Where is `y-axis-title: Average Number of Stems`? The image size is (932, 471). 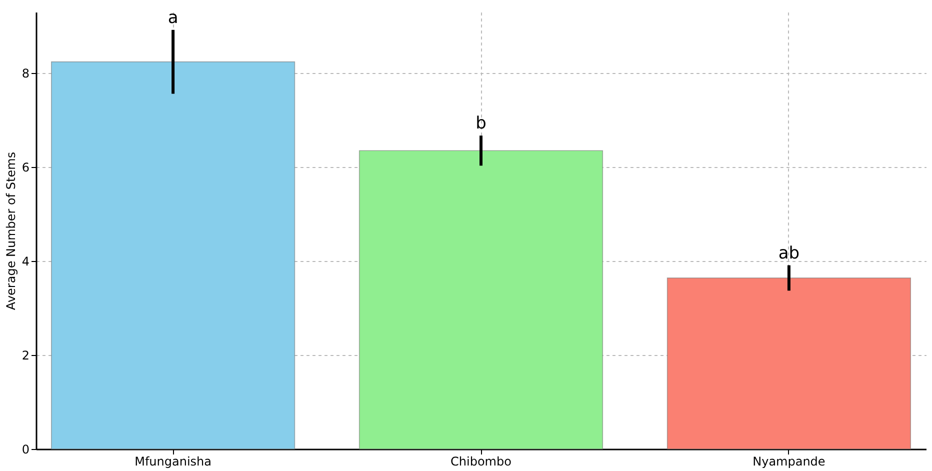 y-axis-title: Average Number of Stems is located at coordinates (11, 231).